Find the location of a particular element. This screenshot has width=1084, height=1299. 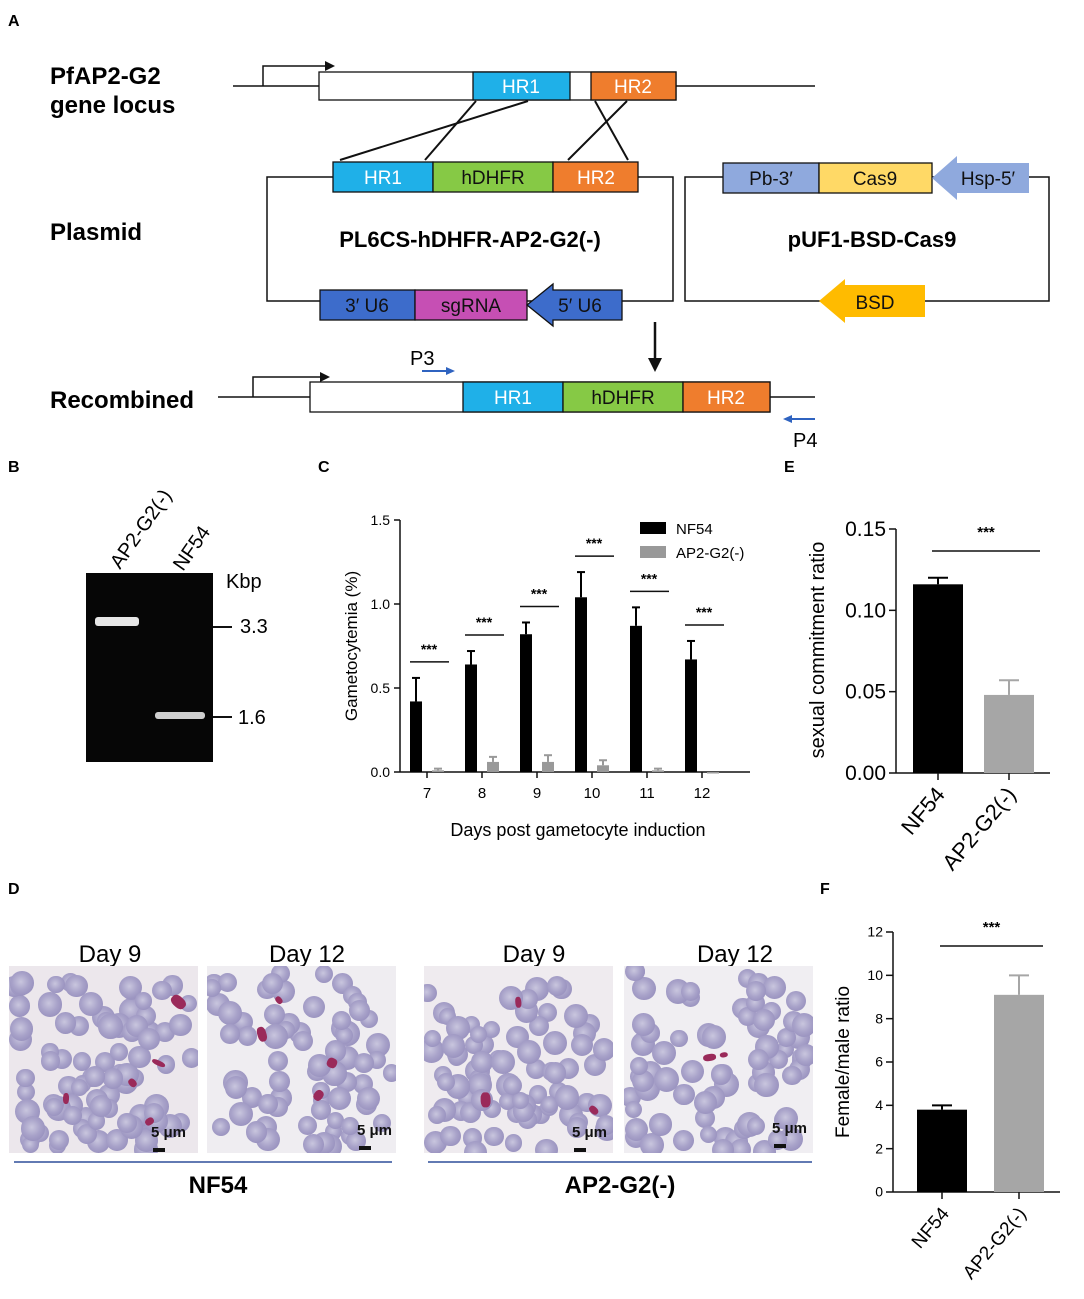

plasmid-puf1: Pb-3′ Cas9 Hsp-5′ pUF1-BSD-Cas9 BSD is located at coordinates (867, 239).